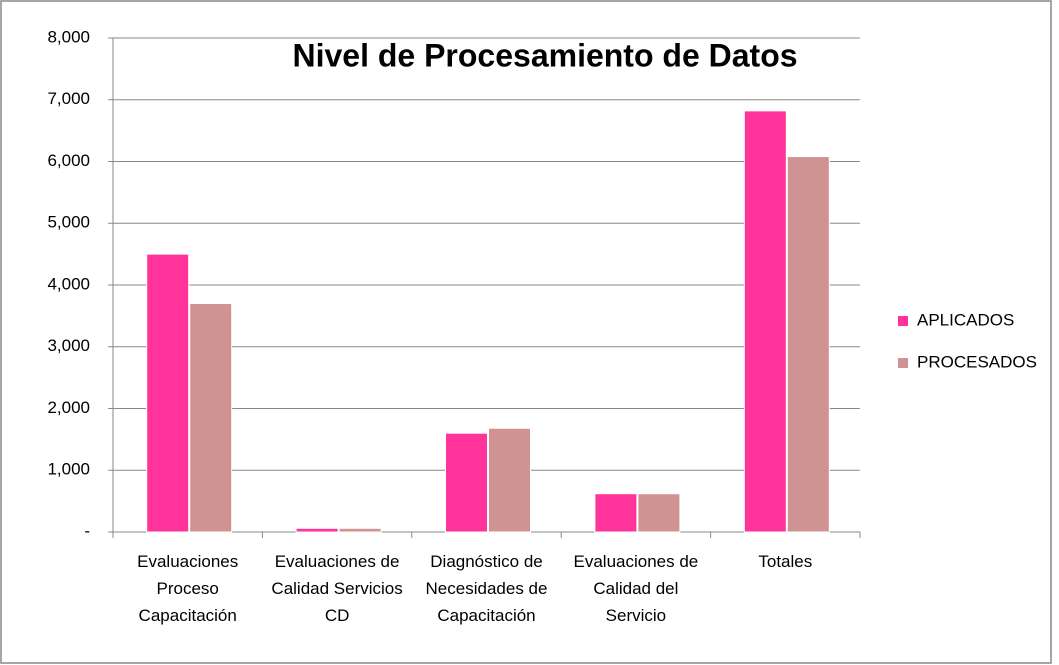 The height and width of the screenshot is (665, 1059). Describe the element at coordinates (188, 588) in the screenshot. I see `x-tick-label: Evaluaciones Proceso Capacitación` at that location.